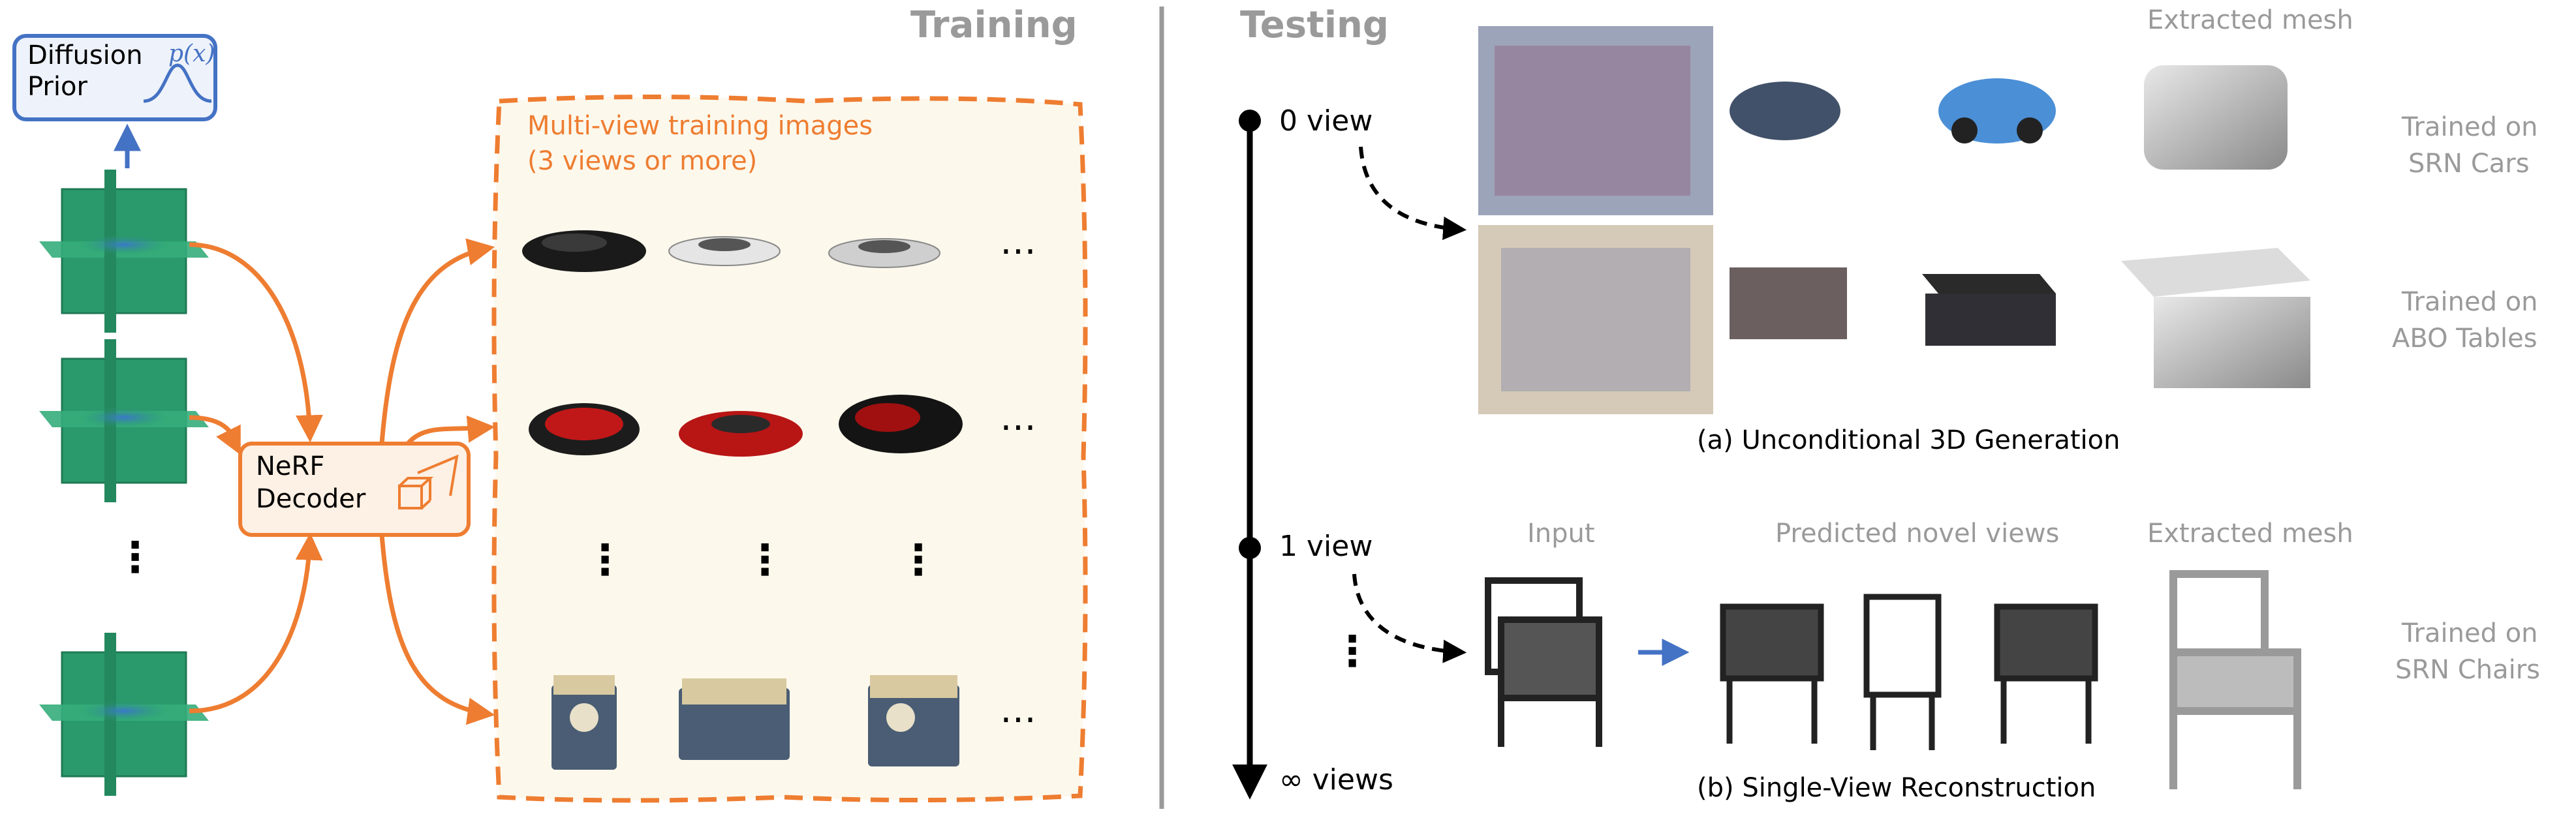 The image size is (2576, 818). Describe the element at coordinates (428, 481) in the screenshot. I see `camera-icon` at that location.